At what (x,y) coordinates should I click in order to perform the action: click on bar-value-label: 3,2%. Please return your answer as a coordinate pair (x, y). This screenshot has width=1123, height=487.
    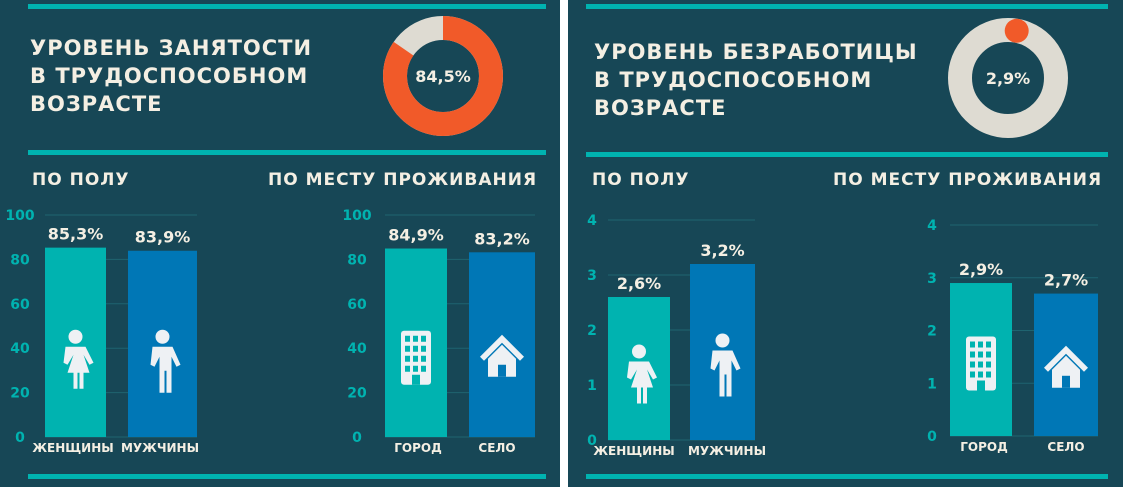
    Looking at the image, I should click on (722, 250).